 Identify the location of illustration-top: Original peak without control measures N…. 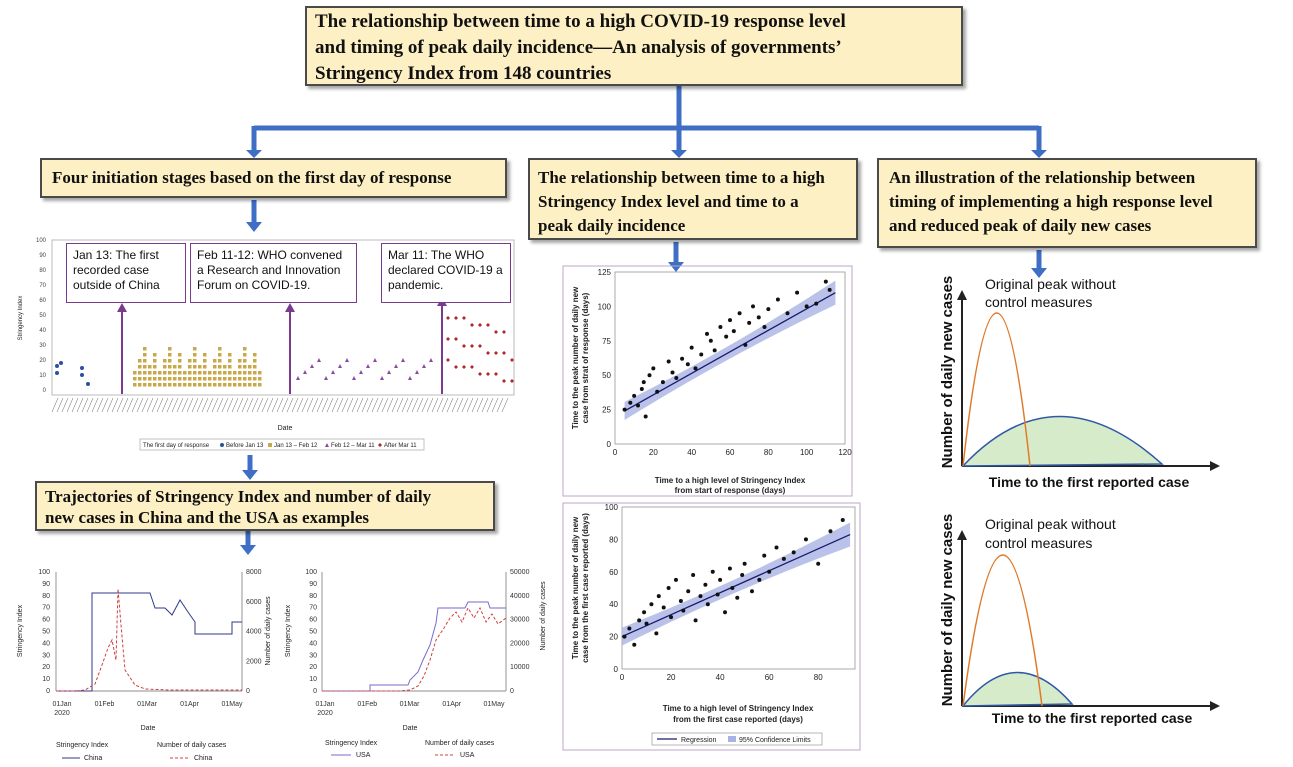
(1079, 383).